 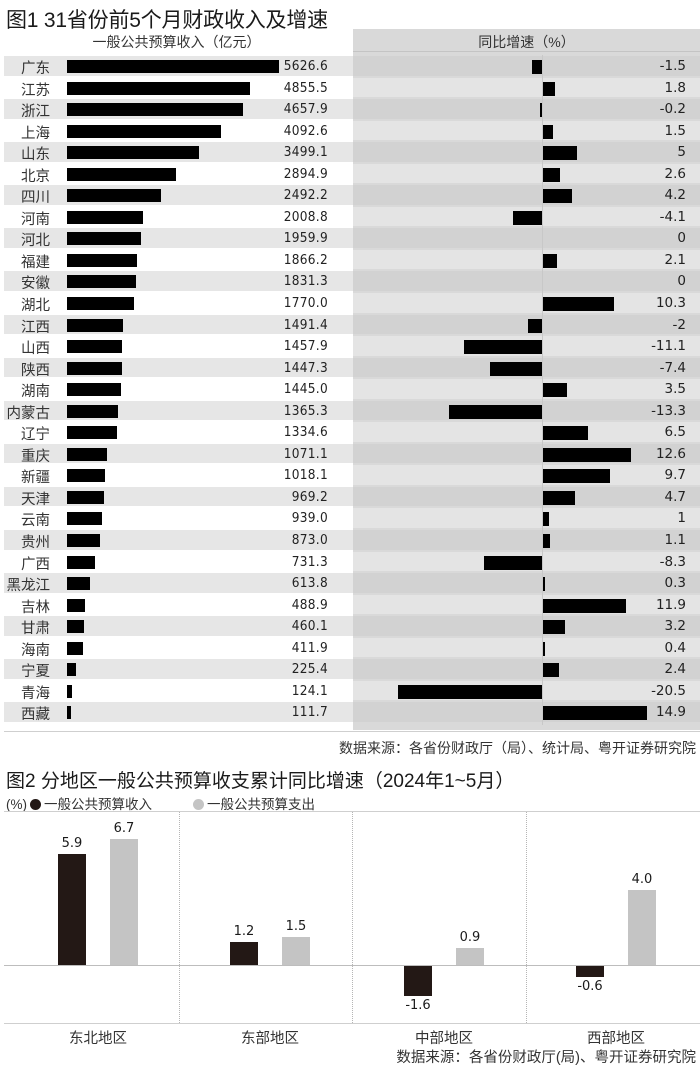 I want to click on province-row: 内蒙古 1365.3 -13.3, so click(x=350, y=411).